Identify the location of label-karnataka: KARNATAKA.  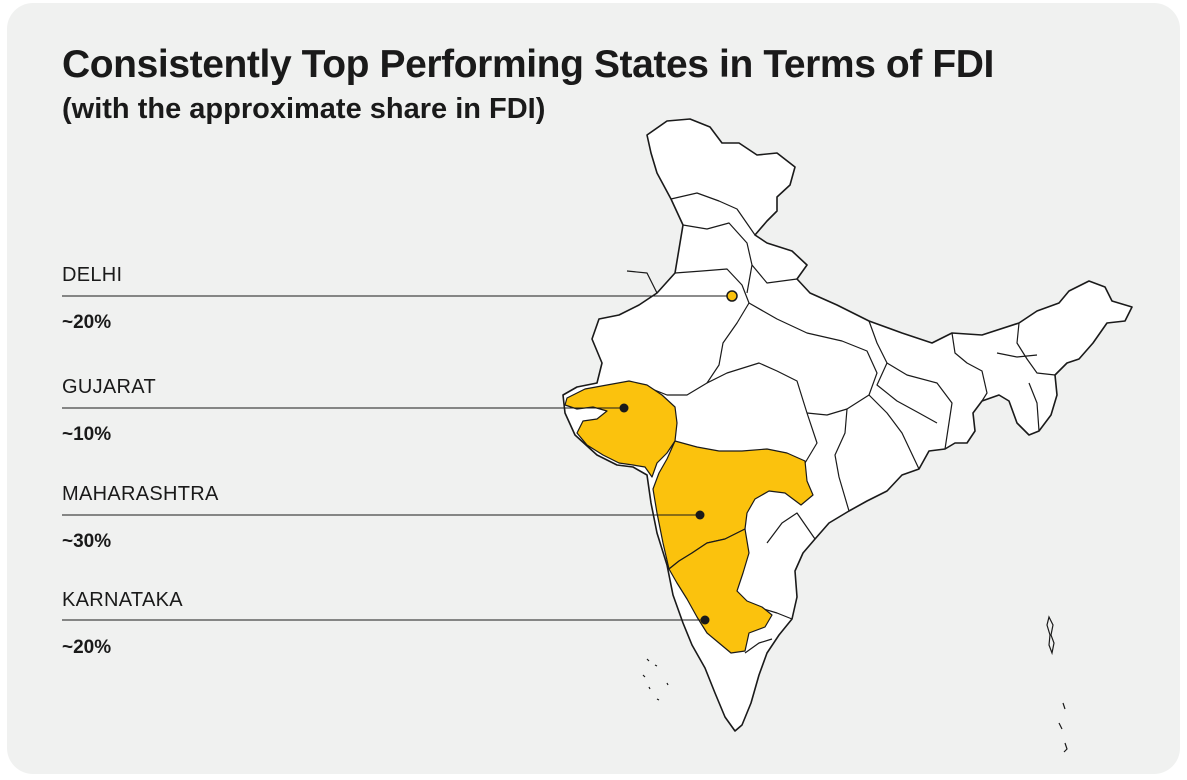
(122, 600).